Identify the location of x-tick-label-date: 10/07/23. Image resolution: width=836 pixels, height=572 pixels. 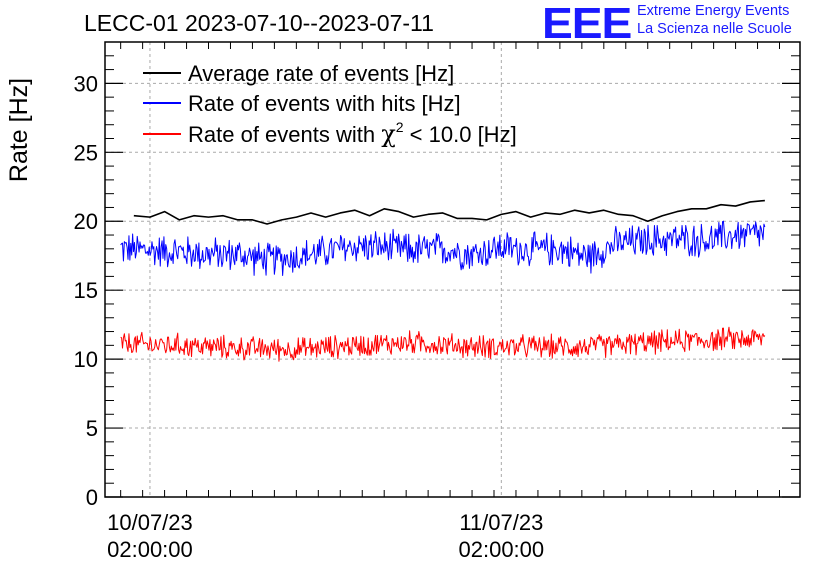
(150, 522).